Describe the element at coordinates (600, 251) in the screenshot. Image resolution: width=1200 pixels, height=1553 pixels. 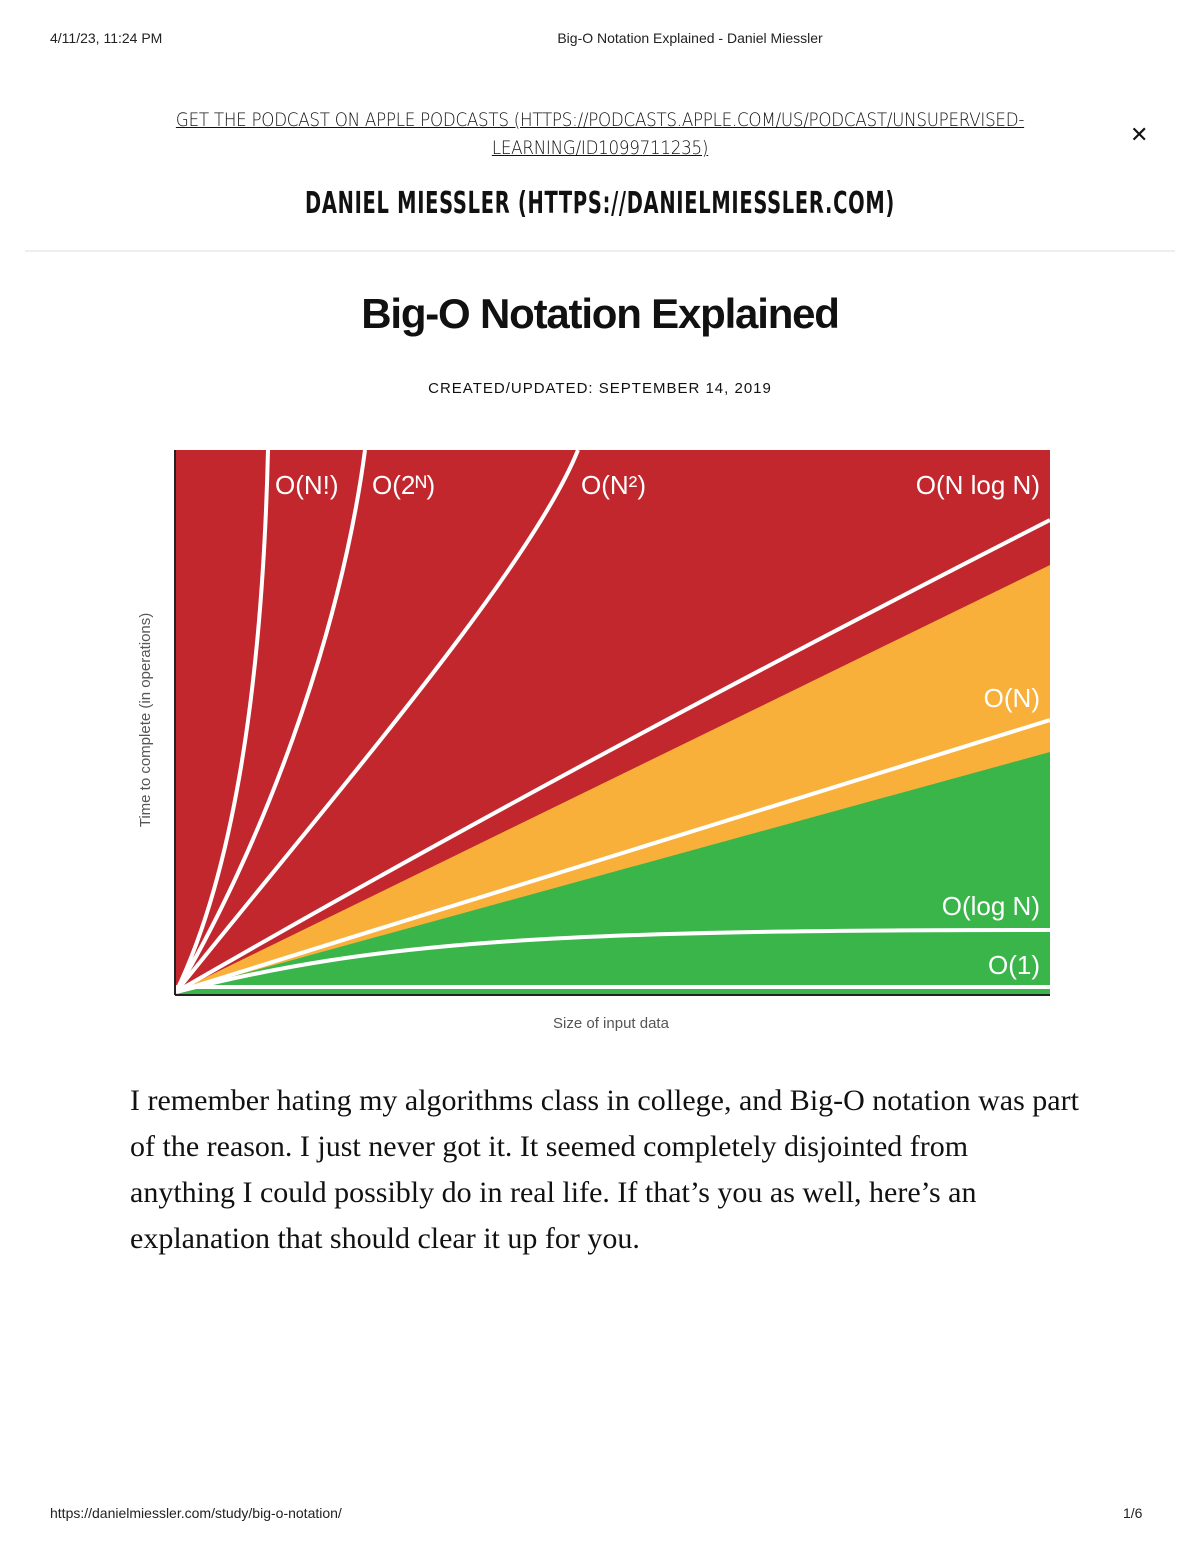
I see `header-divider` at that location.